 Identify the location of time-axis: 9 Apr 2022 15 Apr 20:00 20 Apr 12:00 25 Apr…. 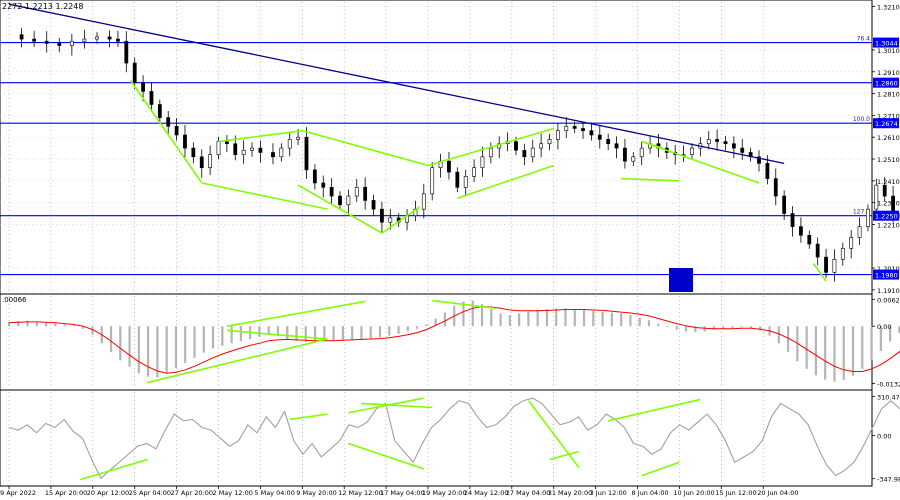
(399, 491).